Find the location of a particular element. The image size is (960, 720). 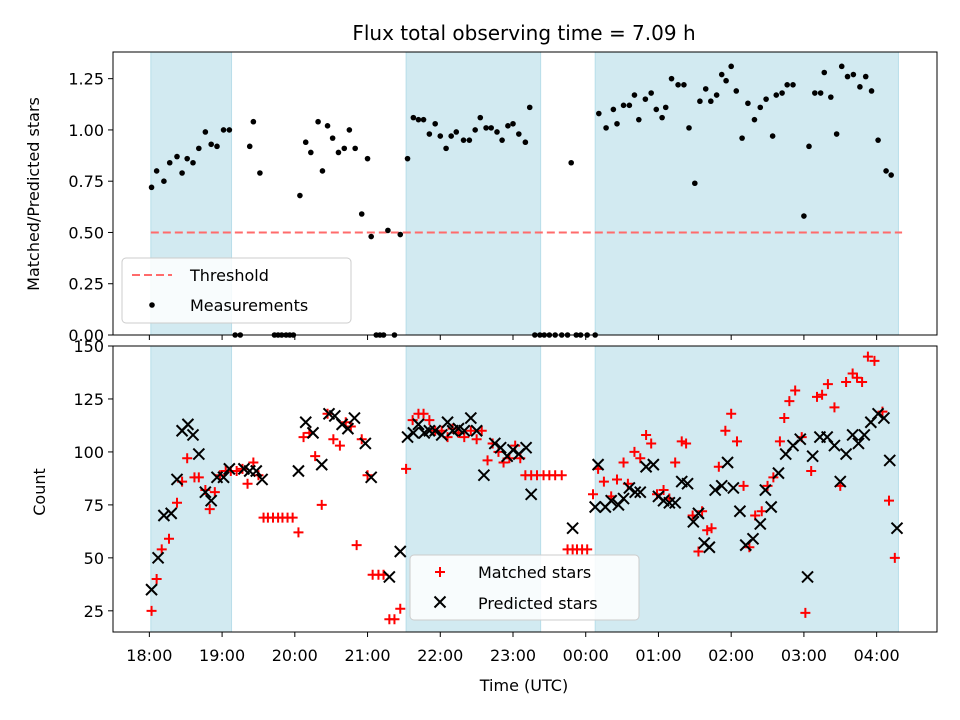

bottom-y-tick-label-3: 100 is located at coordinates (88, 452).